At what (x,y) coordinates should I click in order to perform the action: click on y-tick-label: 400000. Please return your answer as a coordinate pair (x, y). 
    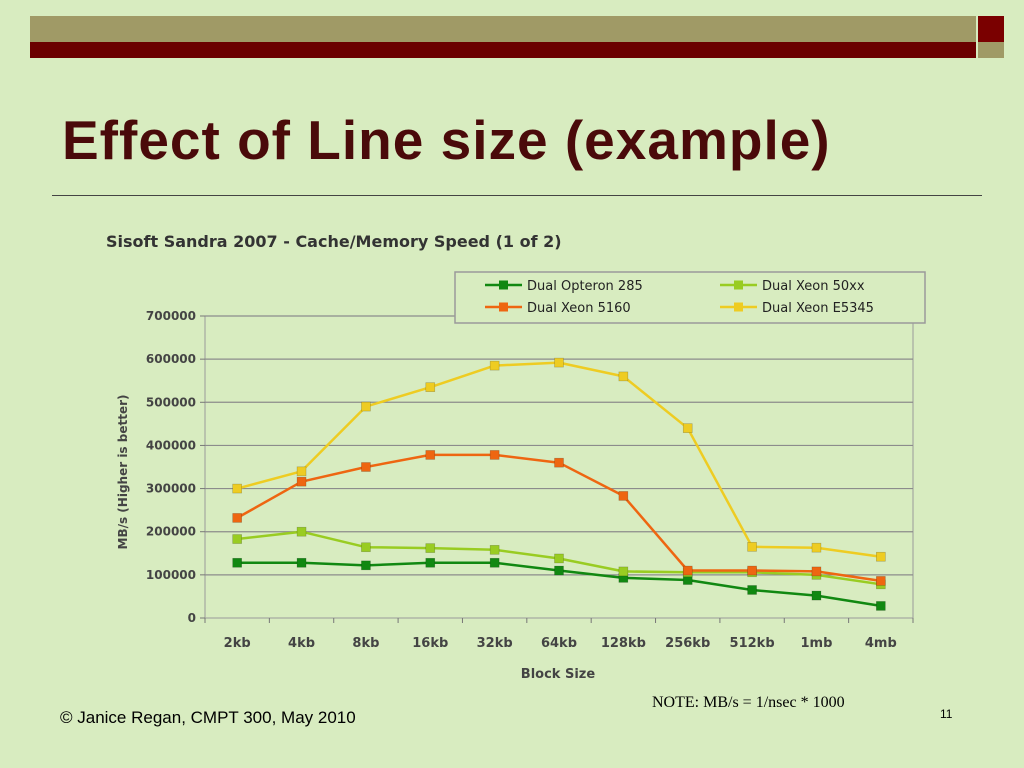
    Looking at the image, I should click on (171, 445).